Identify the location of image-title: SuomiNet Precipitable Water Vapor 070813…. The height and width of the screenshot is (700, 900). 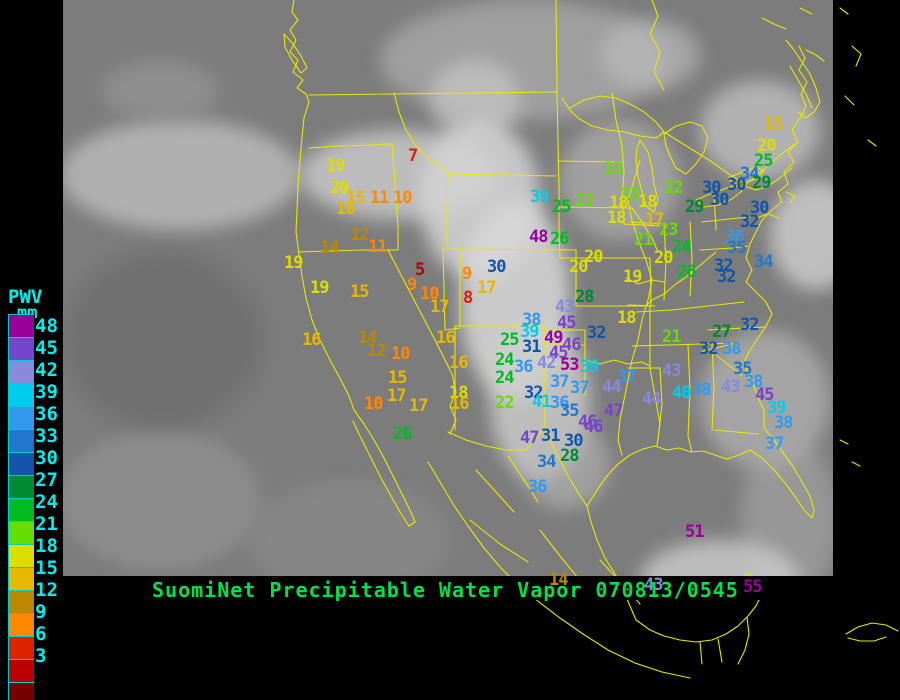
(445, 590).